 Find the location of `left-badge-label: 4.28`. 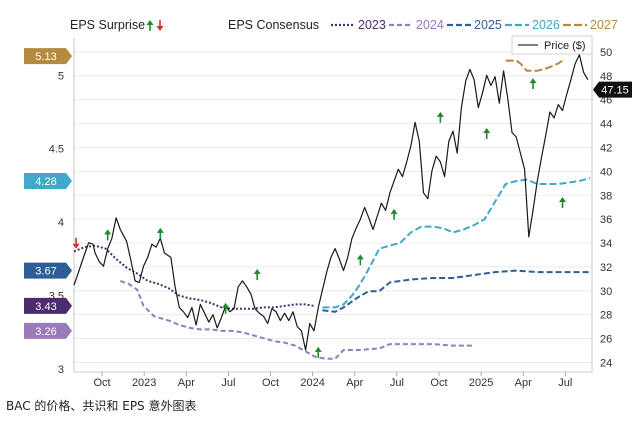

left-badge-label: 4.28 is located at coordinates (45, 182).